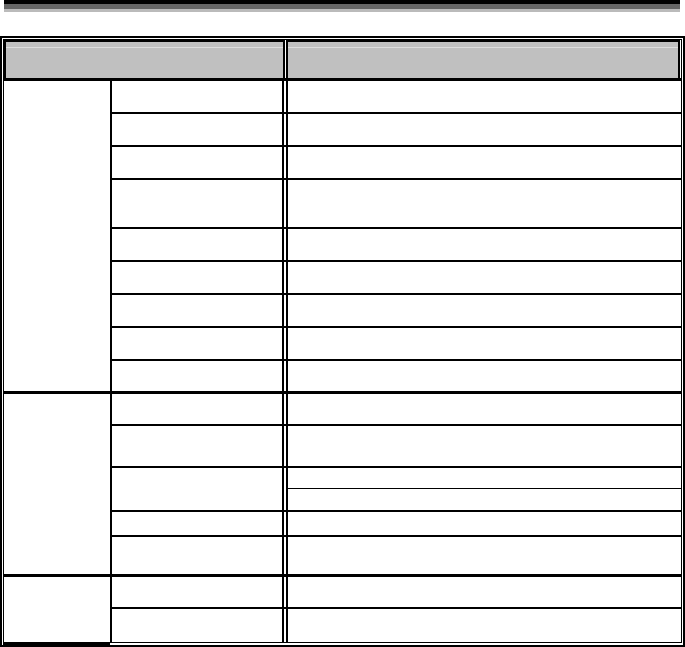 The height and width of the screenshot is (647, 685). Describe the element at coordinates (342, 2) in the screenshot. I see `header-rule-dark` at that location.